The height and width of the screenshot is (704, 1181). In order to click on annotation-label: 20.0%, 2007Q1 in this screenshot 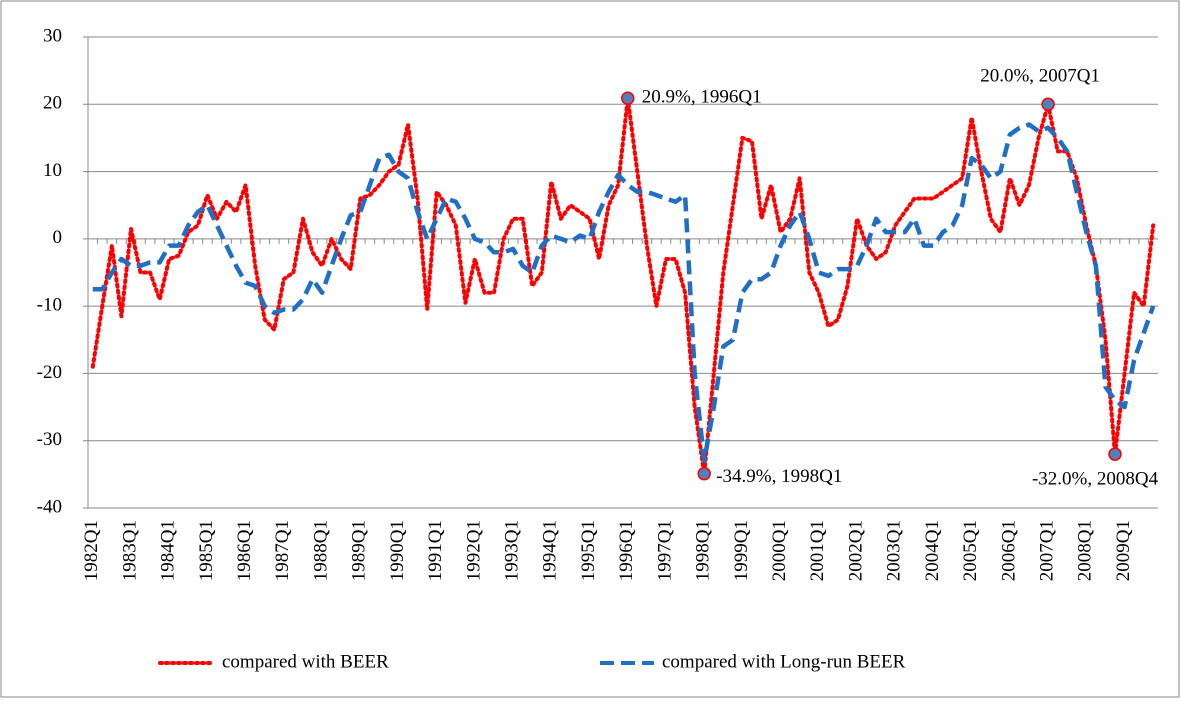, I will do `click(1040, 76)`.